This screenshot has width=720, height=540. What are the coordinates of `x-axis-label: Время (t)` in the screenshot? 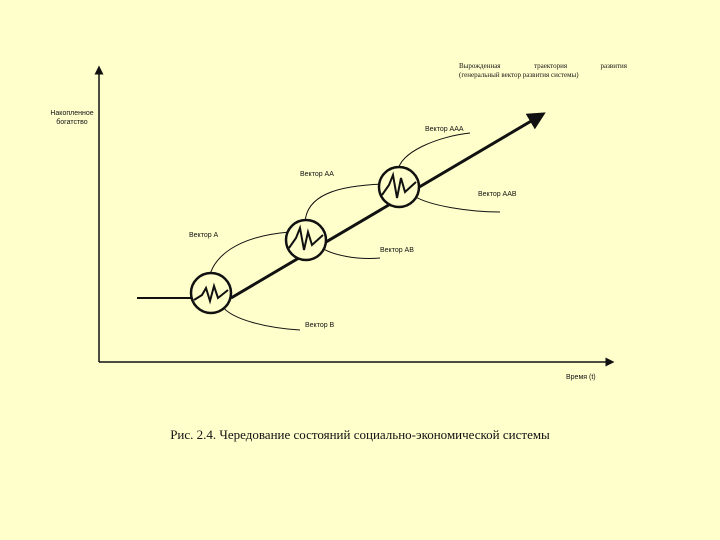 It's located at (581, 377).